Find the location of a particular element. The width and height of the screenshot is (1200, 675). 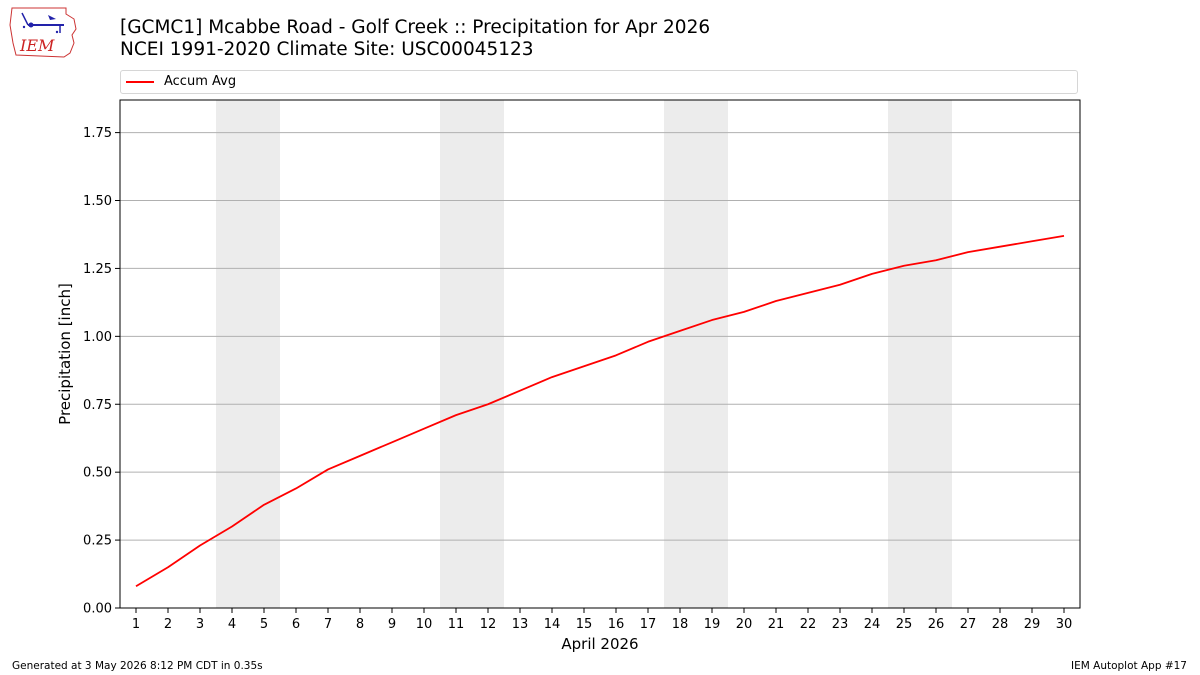

legend: Accum Avg is located at coordinates (599, 82).